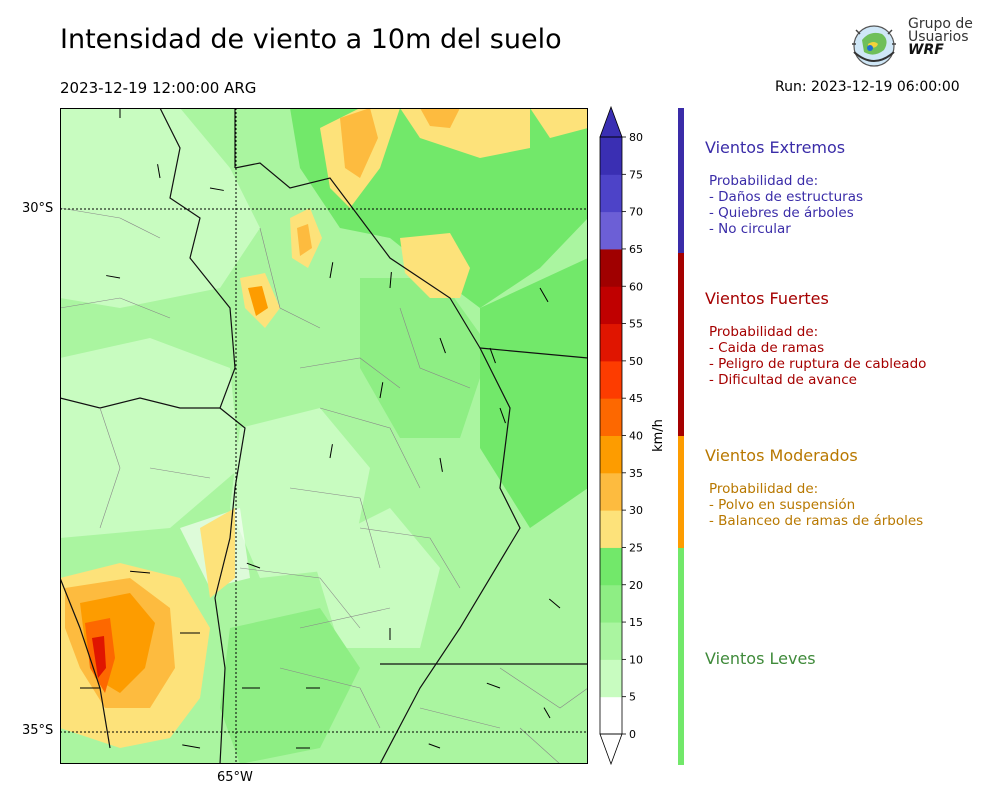 This screenshot has width=1000, height=800. Describe the element at coordinates (636, 547) in the screenshot. I see `colorbar-tick-label: 25` at that location.